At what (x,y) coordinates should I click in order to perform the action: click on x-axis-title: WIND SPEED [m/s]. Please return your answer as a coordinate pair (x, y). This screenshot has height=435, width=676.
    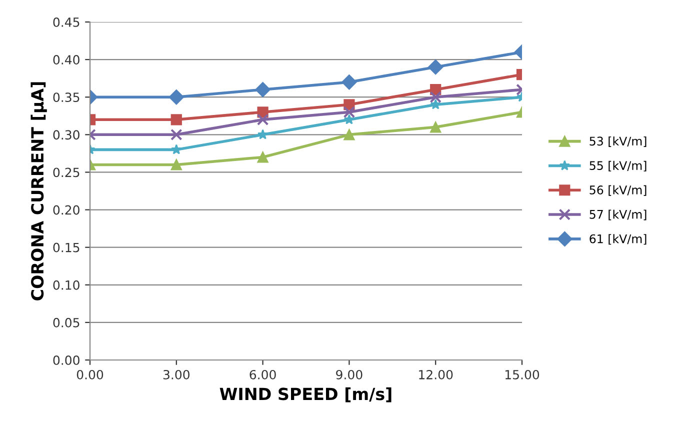
    Looking at the image, I should click on (306, 394).